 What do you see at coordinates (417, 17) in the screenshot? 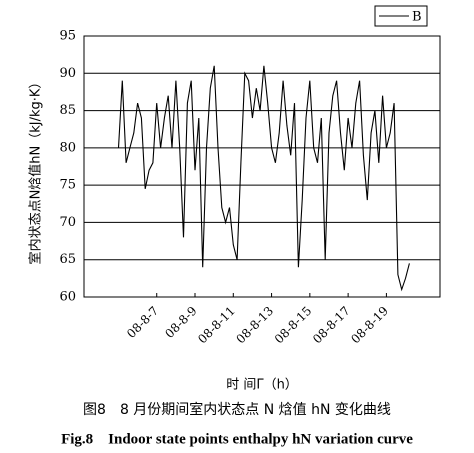
I see `legend-label: B` at bounding box center [417, 17].